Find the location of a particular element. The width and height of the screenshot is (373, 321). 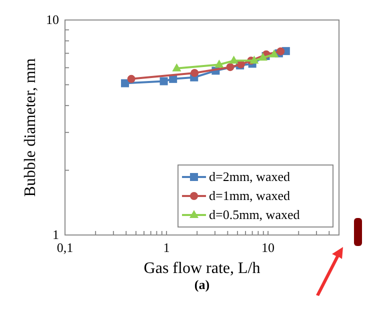

x-tick-label: 0,1 is located at coordinates (65, 247).